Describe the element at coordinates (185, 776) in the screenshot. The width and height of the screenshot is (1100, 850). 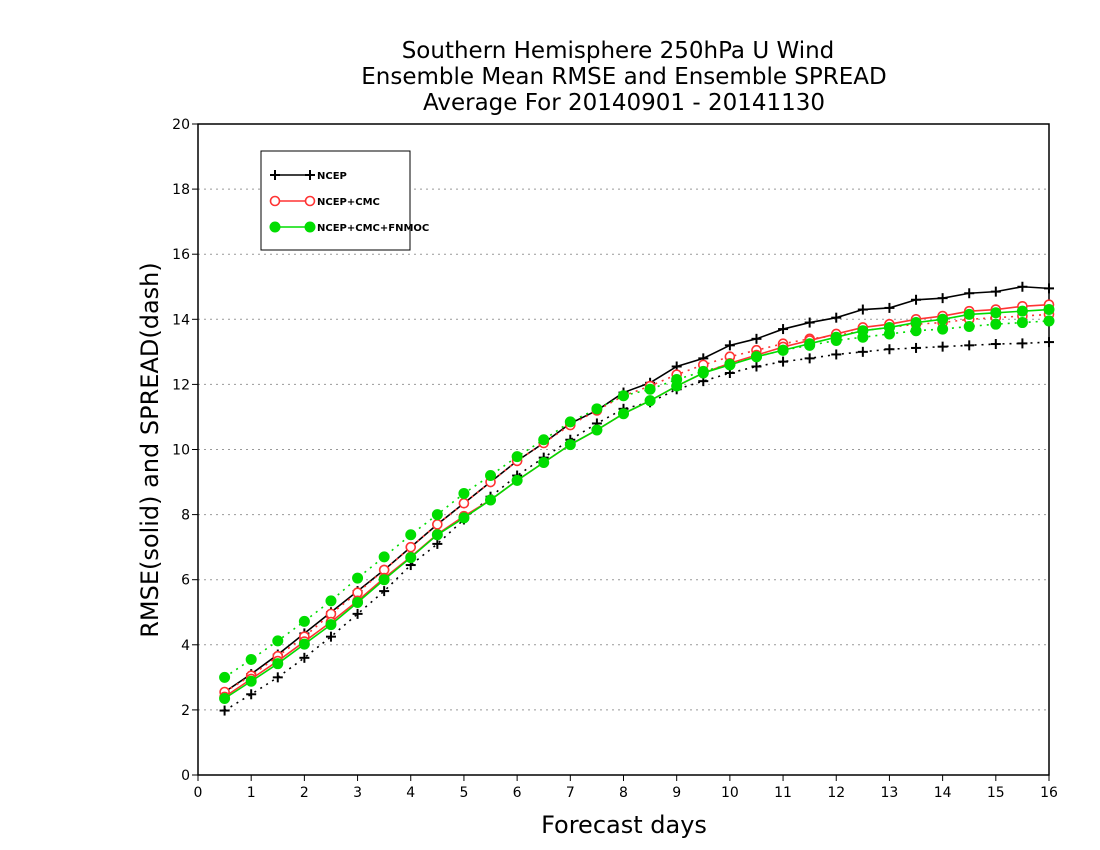
I see `y-tick-label: 0` at that location.